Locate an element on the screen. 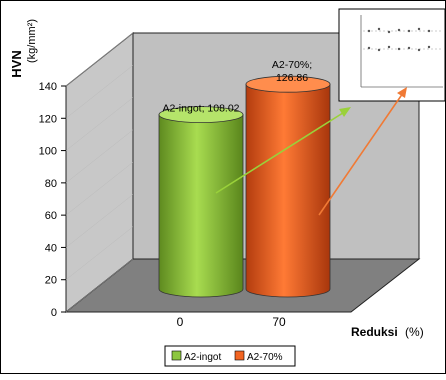 This screenshot has width=446, height=380. y-axis-unit: (kg/mm²) is located at coordinates (32, 41).